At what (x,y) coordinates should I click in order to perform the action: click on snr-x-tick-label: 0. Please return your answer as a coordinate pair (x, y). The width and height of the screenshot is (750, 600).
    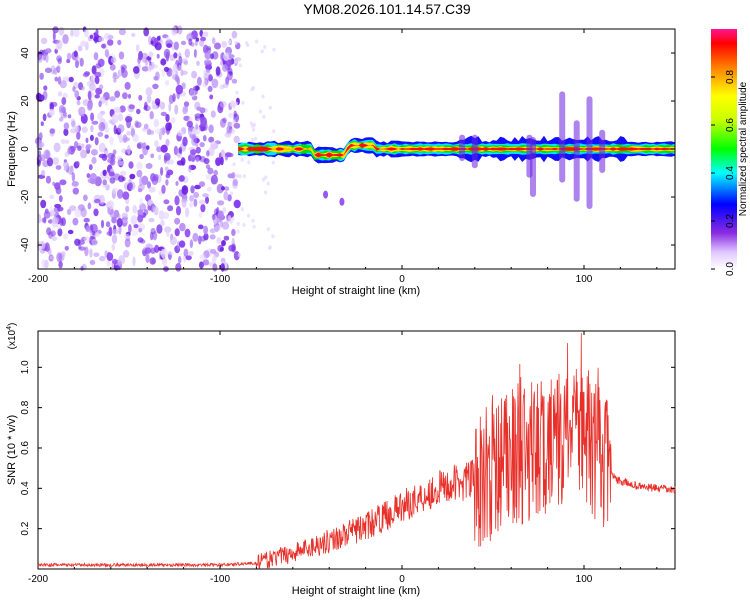
    Looking at the image, I should click on (402, 579).